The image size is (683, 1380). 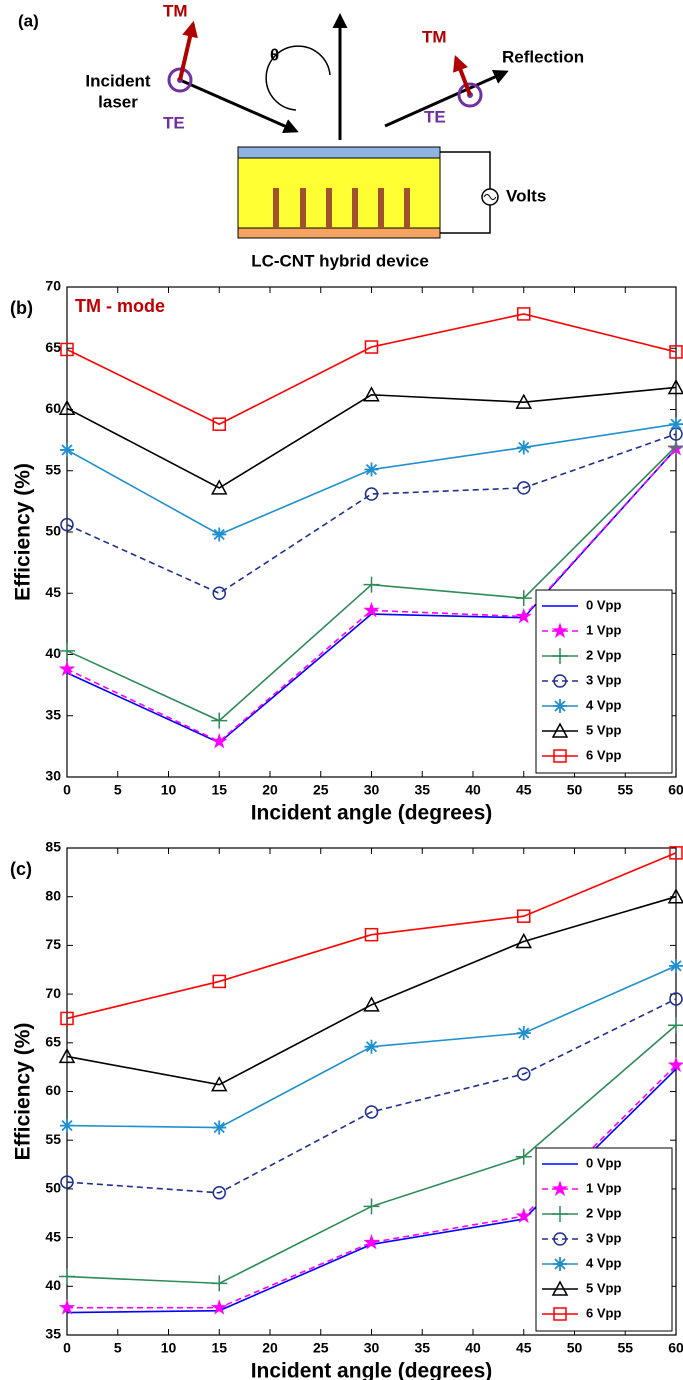 I want to click on y-tick-label: 50, so click(x=53, y=1188).